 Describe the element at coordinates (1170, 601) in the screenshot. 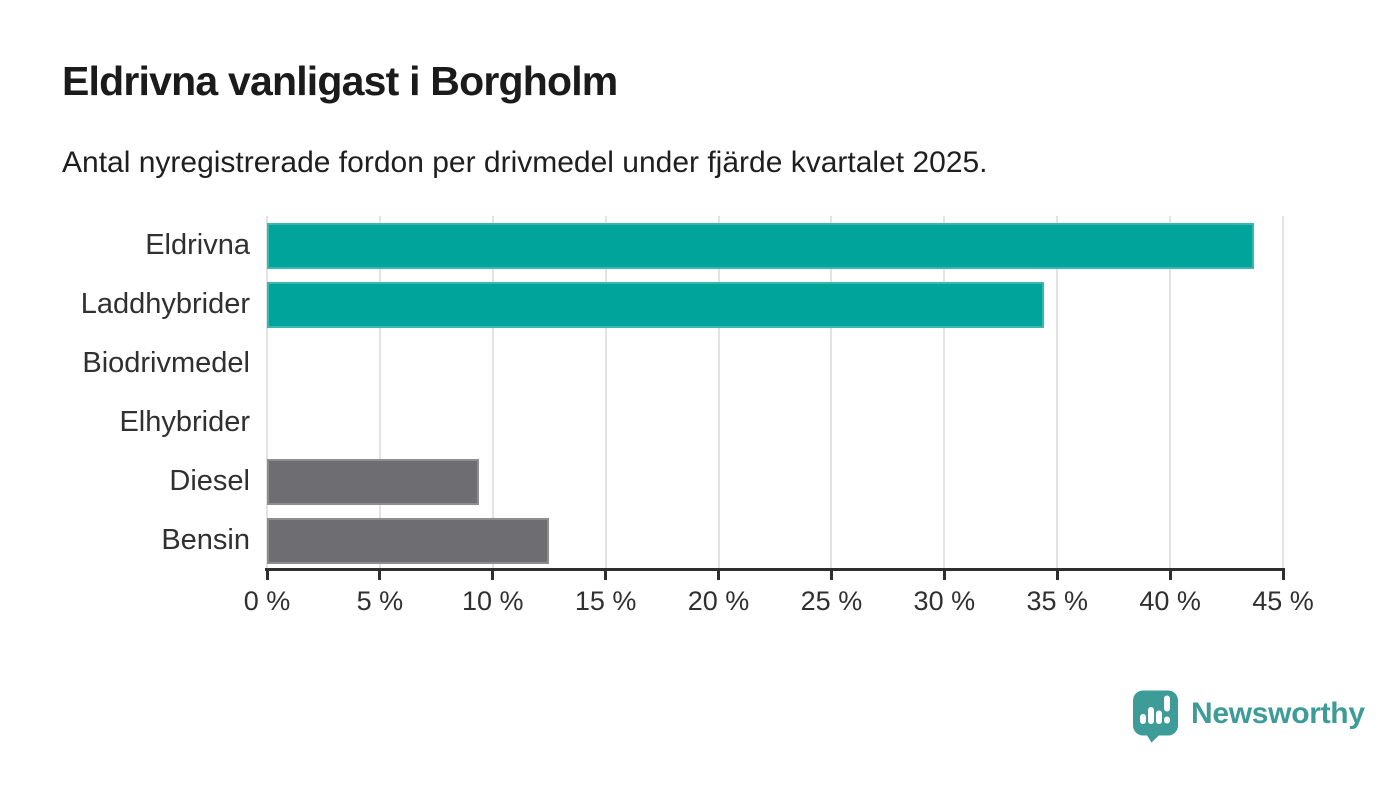

I see `axis-tick-label: 40 %` at that location.